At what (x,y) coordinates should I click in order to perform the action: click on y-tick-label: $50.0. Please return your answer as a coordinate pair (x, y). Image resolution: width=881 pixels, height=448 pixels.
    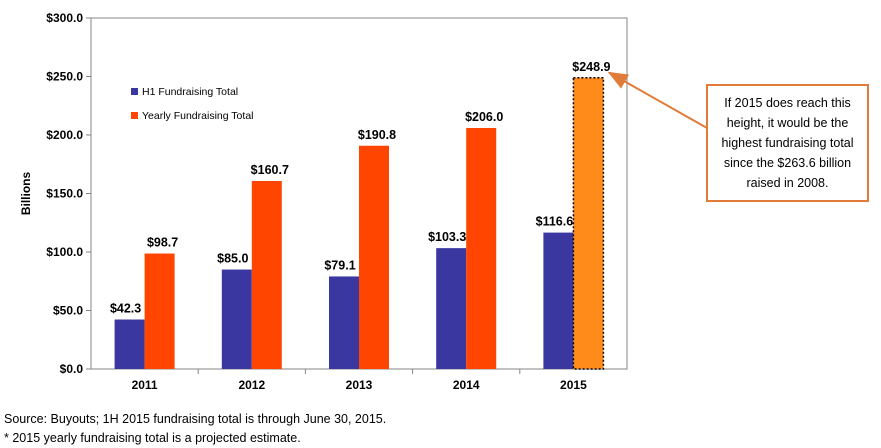
    Looking at the image, I should click on (68, 311).